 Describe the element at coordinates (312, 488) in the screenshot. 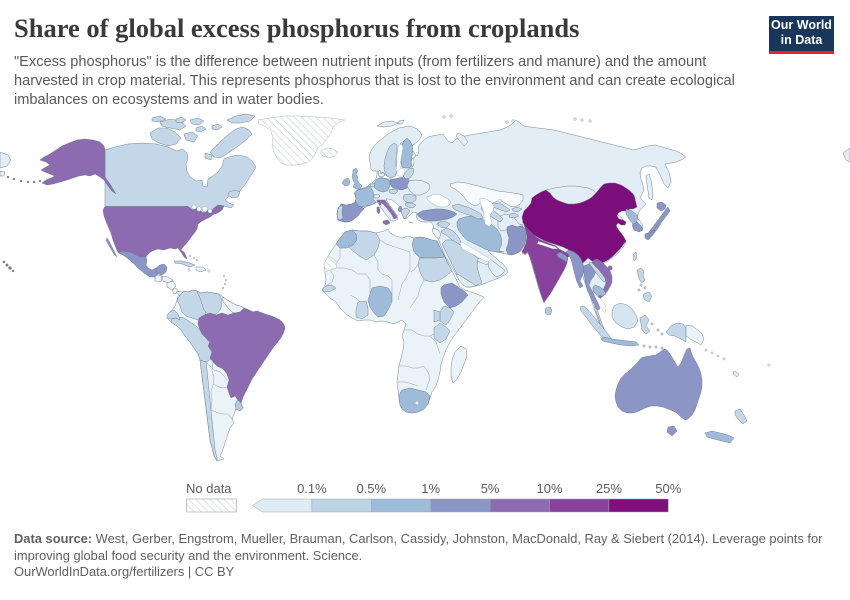

I see `svg-text: 0.1%` at that location.